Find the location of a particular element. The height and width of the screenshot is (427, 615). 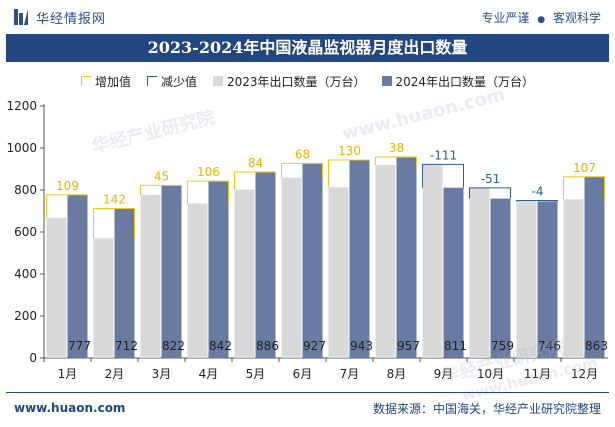

legend-item-2023: 2023年出口数量（万台） is located at coordinates (289, 81).